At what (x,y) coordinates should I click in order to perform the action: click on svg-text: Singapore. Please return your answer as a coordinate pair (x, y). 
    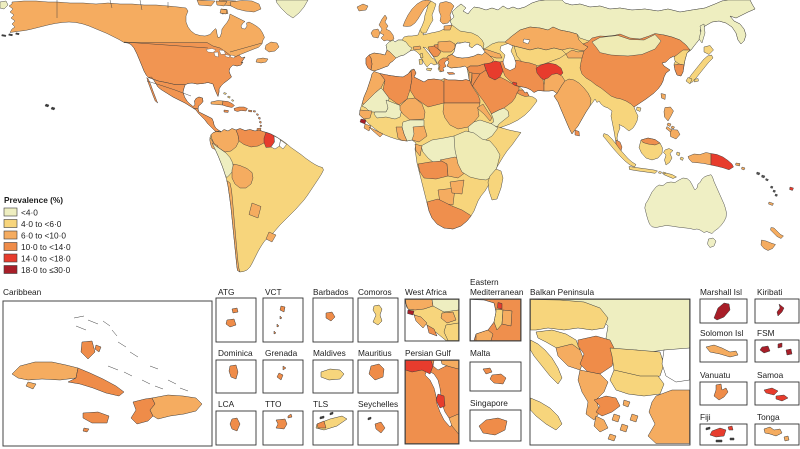
    Looking at the image, I should click on (489, 403).